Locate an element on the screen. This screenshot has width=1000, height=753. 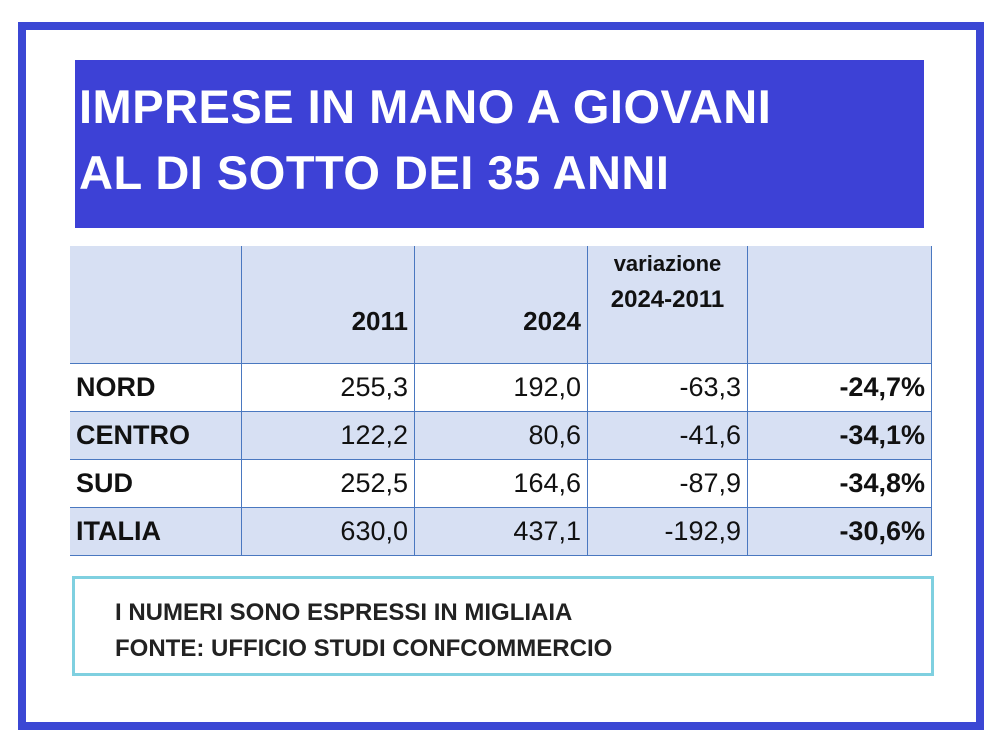
table-row: ITALIA 630,0 437,1 -192,9 -30,6% is located at coordinates (501, 531).